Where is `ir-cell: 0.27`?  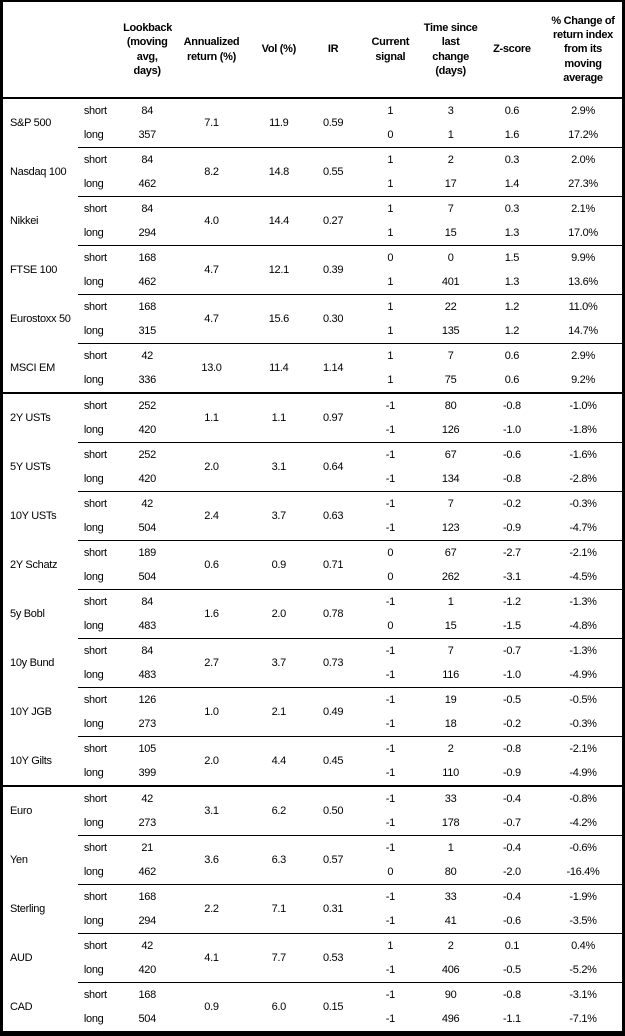
ir-cell: 0.27 is located at coordinates (333, 221).